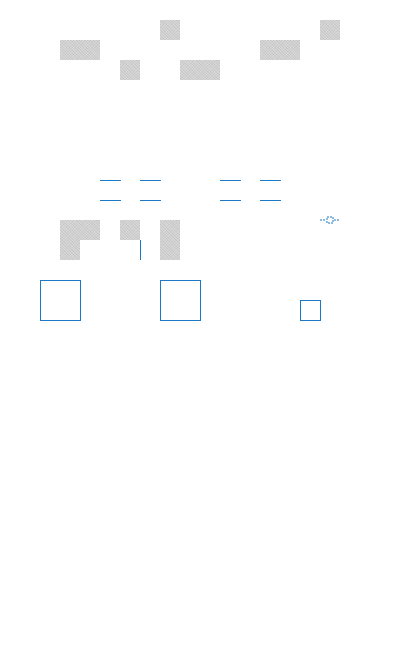 The image size is (420, 660). What do you see at coordinates (330, 220) in the screenshot?
I see `dashed-connector-icon` at bounding box center [330, 220].